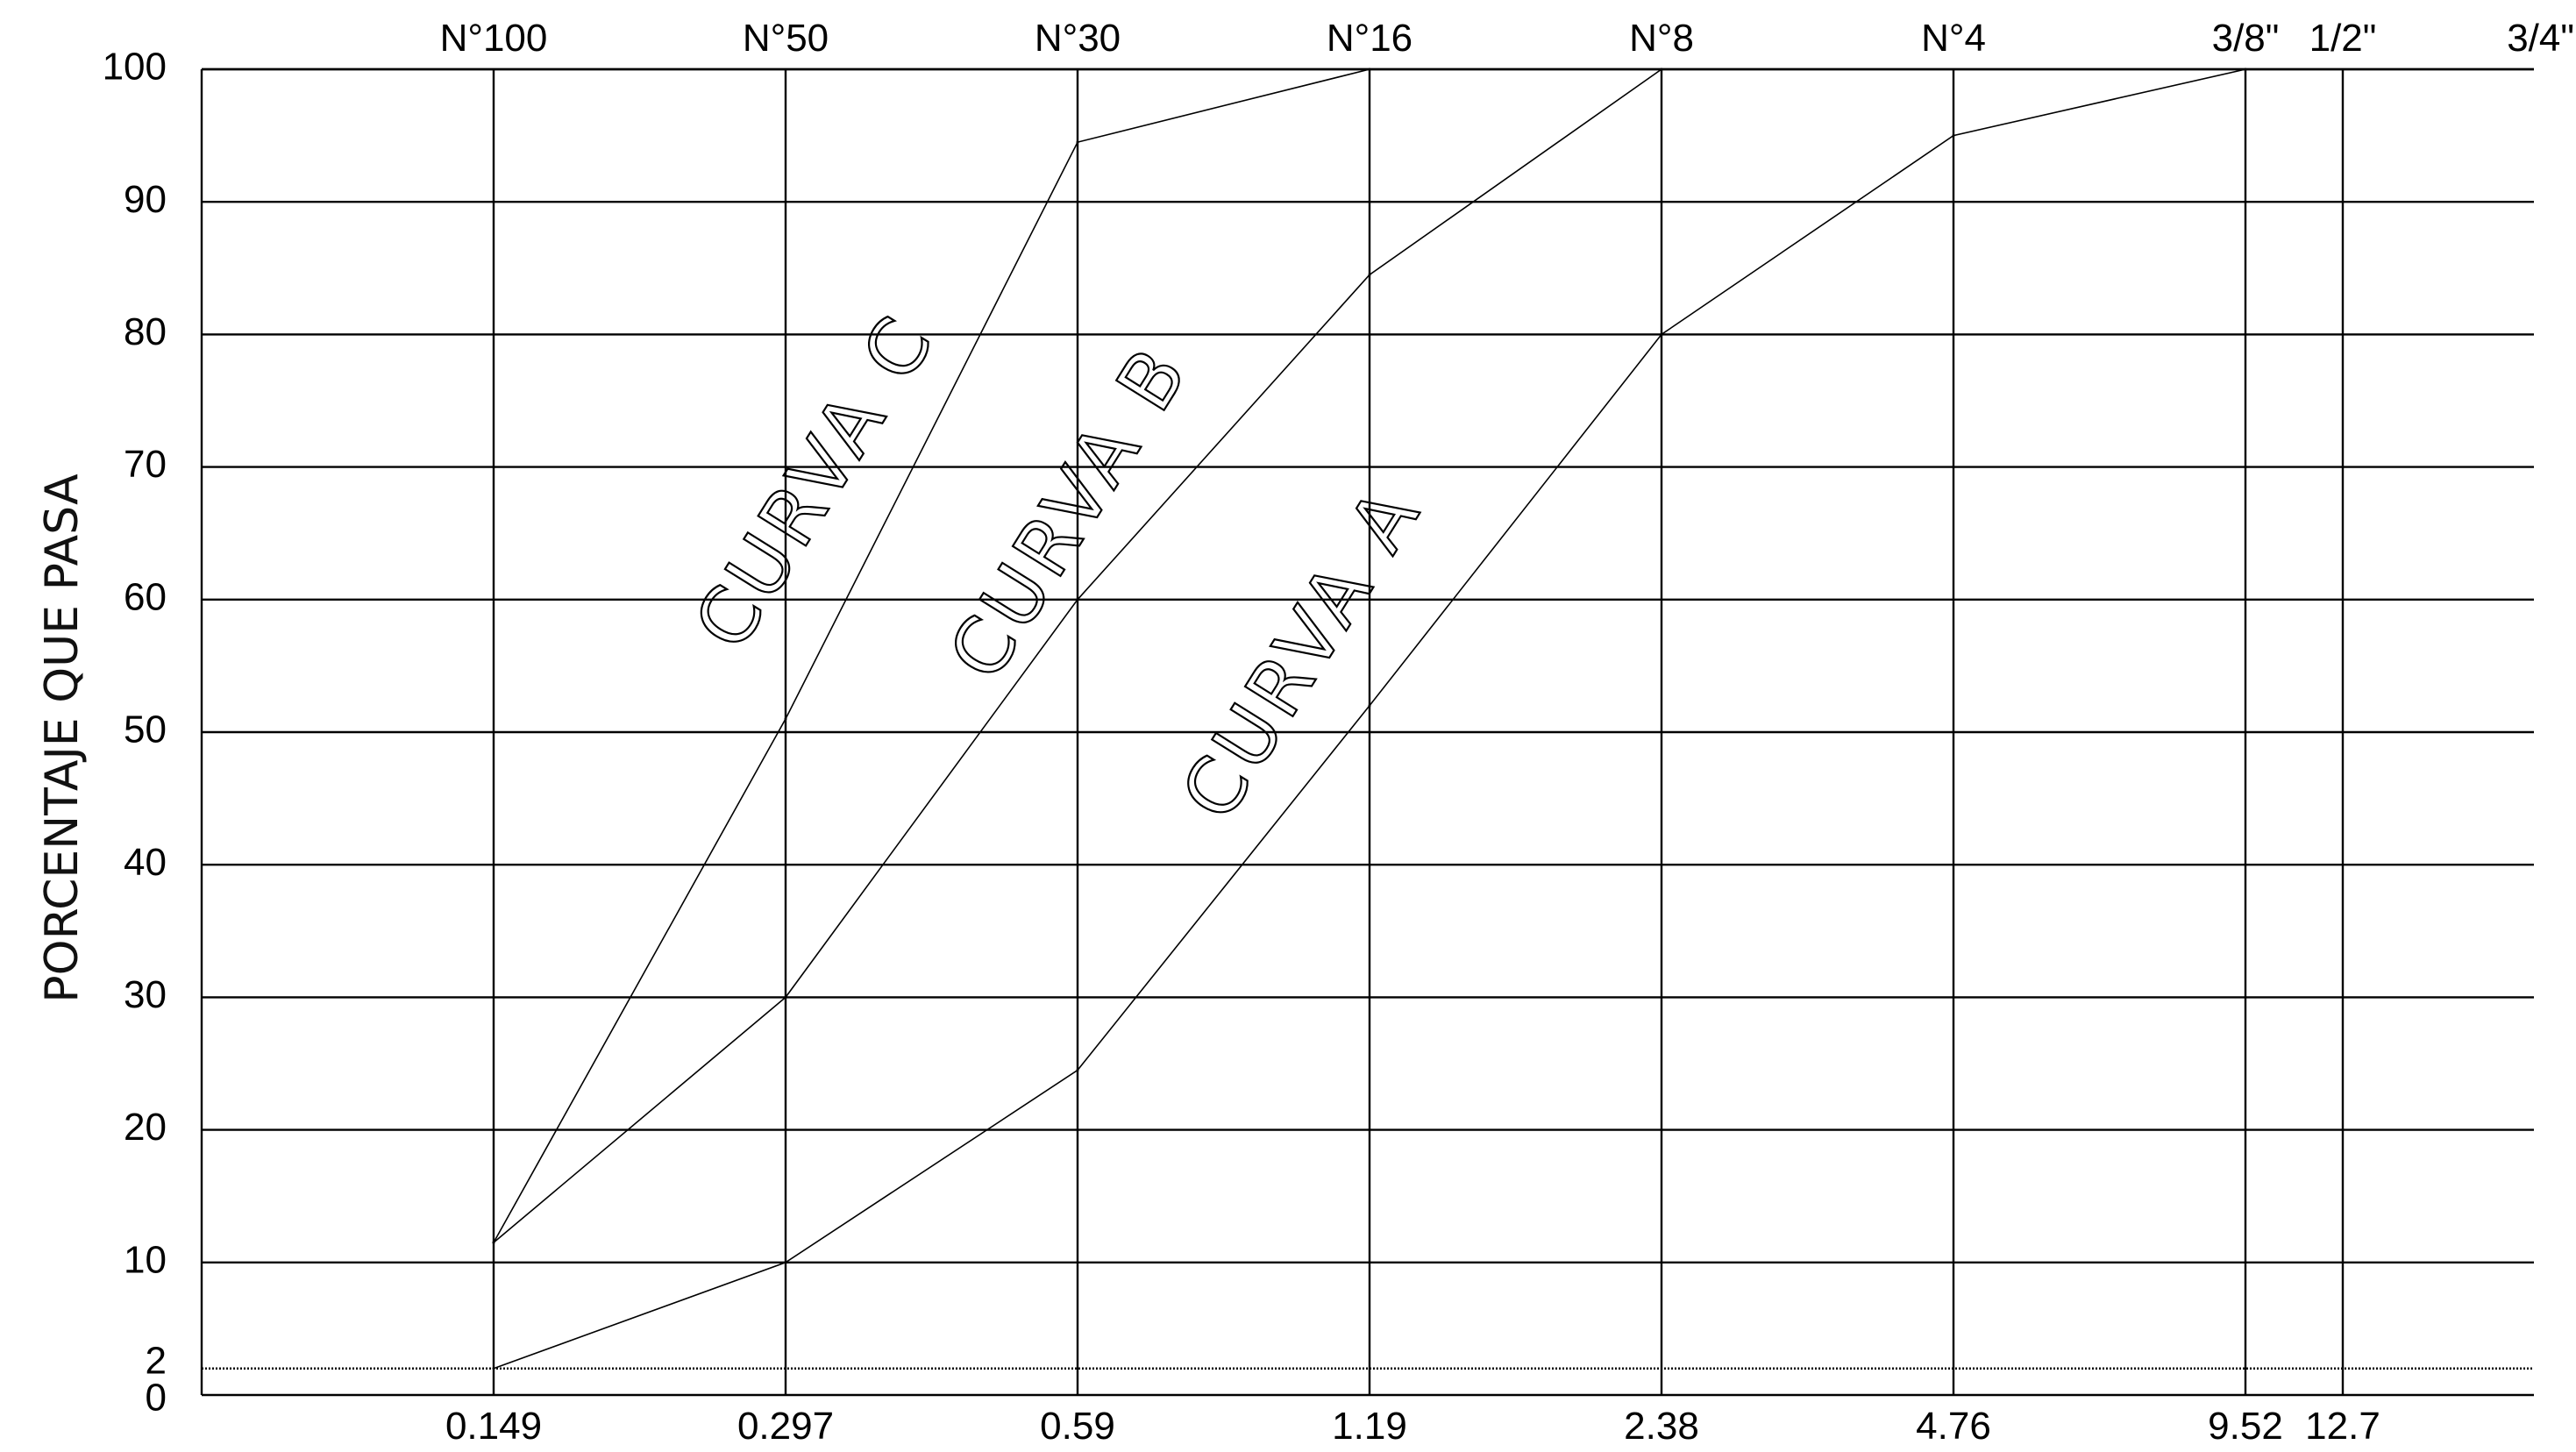 This screenshot has height=1452, width=2576. What do you see at coordinates (1370, 38) in the screenshot?
I see `x-top-tick-label: N°16` at bounding box center [1370, 38].